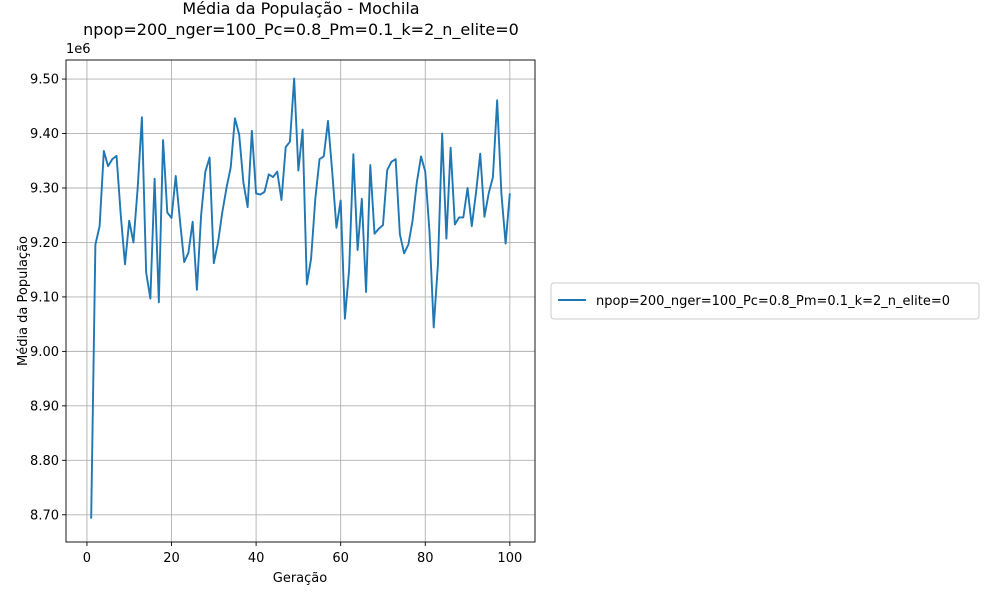  What do you see at coordinates (44, 352) in the screenshot?
I see `y-tick-label: 9.00` at bounding box center [44, 352].